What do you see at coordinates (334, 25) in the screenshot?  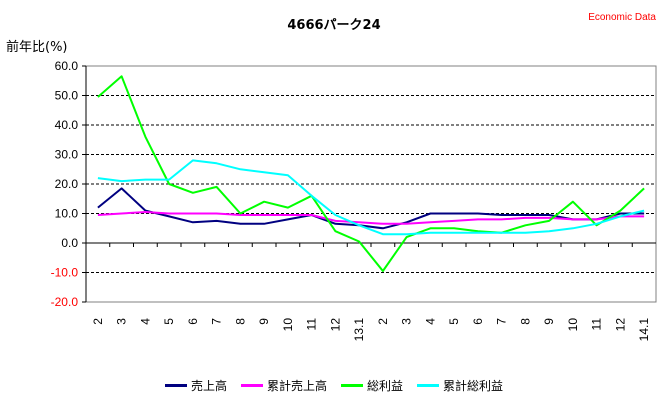 I see `chart-title: 4666パーク24` at bounding box center [334, 25].